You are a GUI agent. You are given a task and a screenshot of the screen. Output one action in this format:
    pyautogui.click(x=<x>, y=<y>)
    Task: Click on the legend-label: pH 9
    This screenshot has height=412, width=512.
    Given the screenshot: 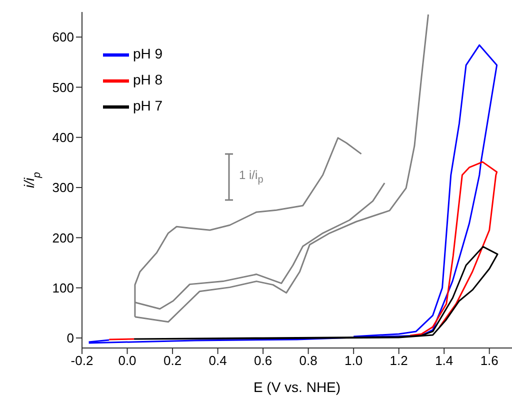 What is the action you would take?
    pyautogui.click(x=148, y=54)
    